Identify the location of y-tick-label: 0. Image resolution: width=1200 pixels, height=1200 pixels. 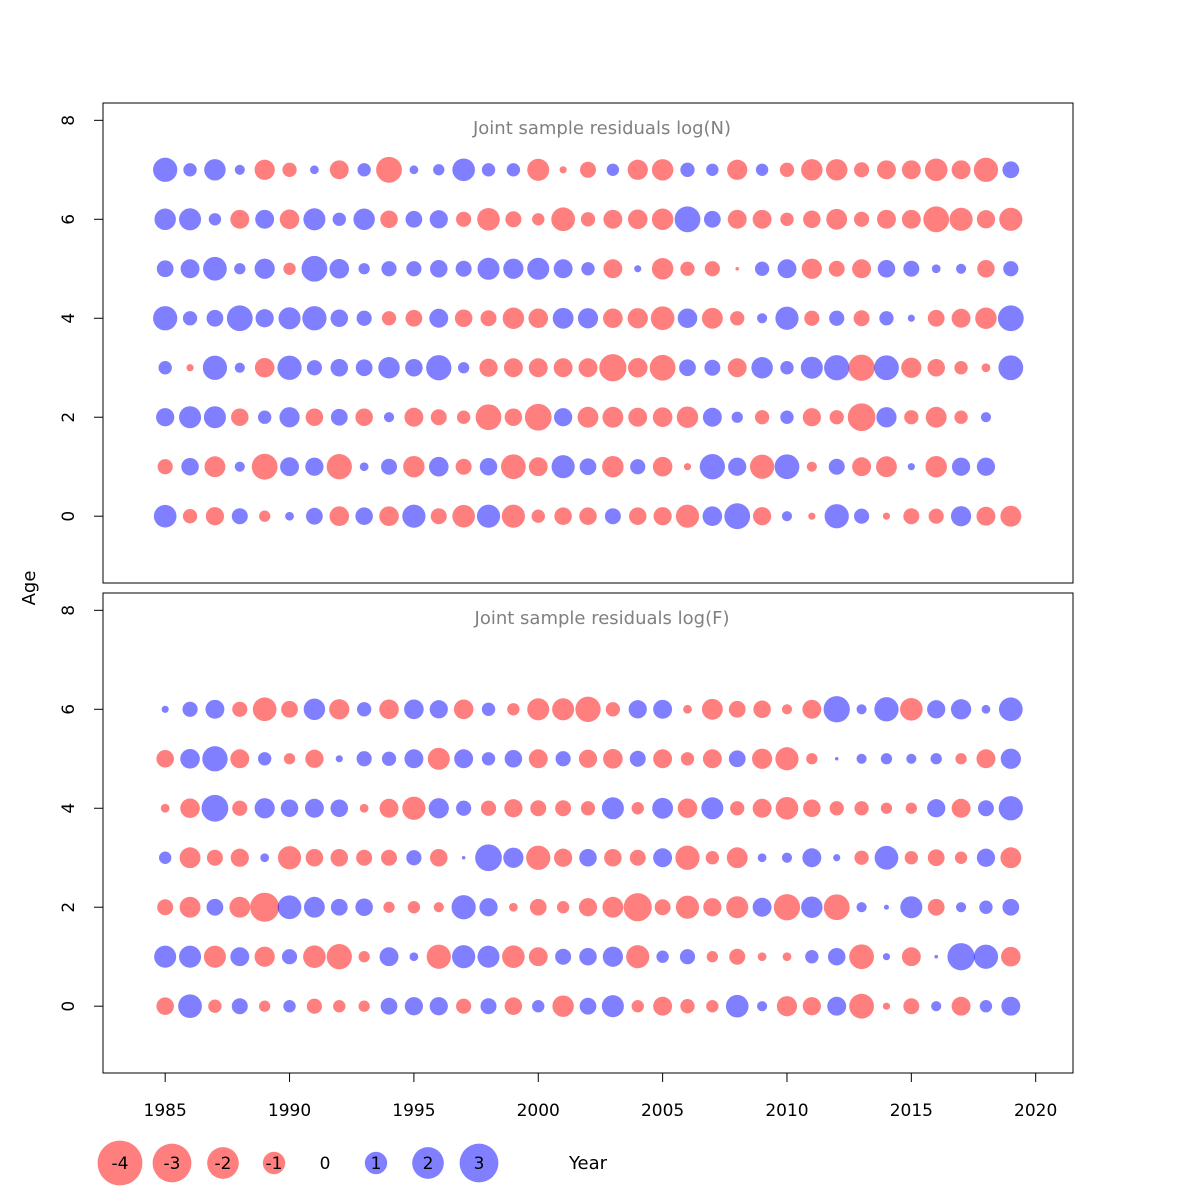
(69, 516).